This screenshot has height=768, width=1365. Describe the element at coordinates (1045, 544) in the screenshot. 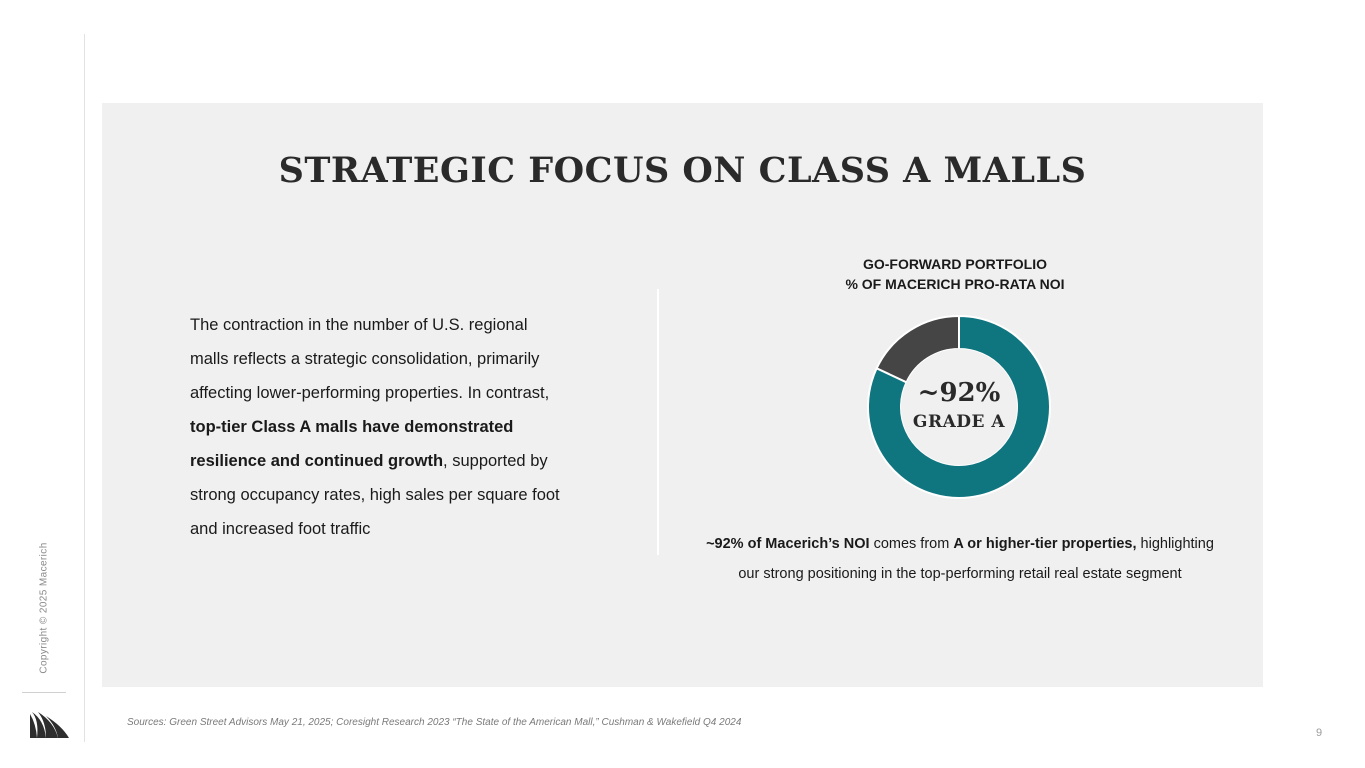

I see `caption-bold2: A or higher-tier properties,` at that location.